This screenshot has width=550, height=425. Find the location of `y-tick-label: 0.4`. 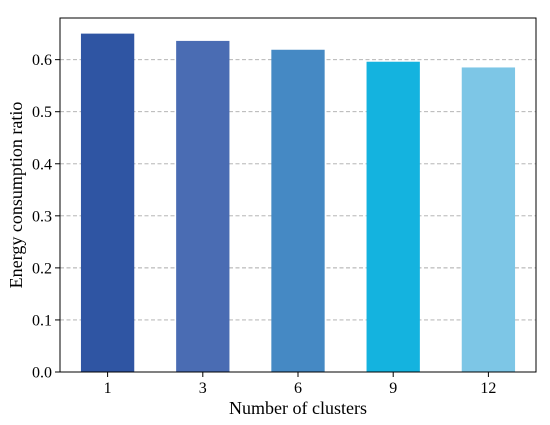

y-tick-label: 0.4 is located at coordinates (42, 164).